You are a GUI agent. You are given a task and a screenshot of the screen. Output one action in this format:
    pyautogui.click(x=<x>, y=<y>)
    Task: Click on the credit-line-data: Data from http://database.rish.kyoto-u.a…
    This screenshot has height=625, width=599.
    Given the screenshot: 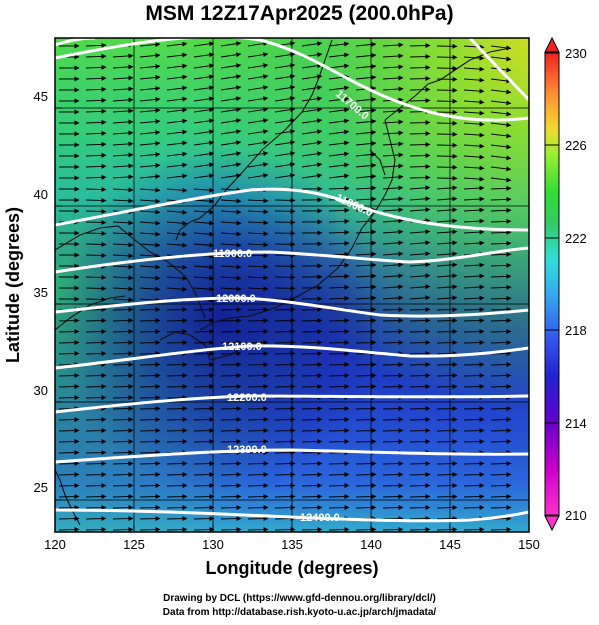 What is the action you would take?
    pyautogui.click(x=299, y=612)
    